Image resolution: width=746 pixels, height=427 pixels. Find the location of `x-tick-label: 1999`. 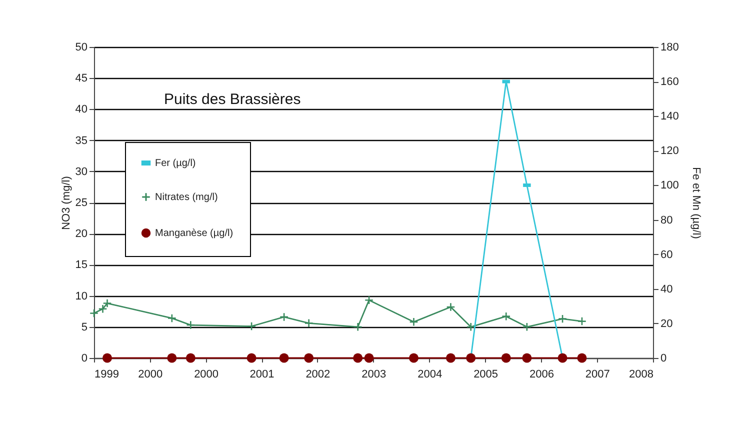

x-tick-label: 1999 is located at coordinates (106, 374).